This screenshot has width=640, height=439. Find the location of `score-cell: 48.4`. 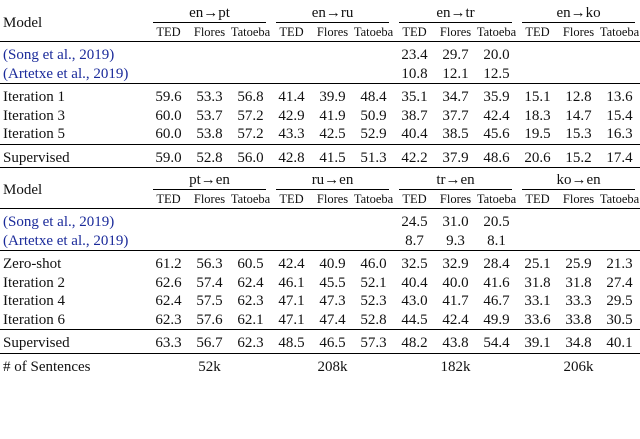

score-cell: 48.4 is located at coordinates (374, 95).